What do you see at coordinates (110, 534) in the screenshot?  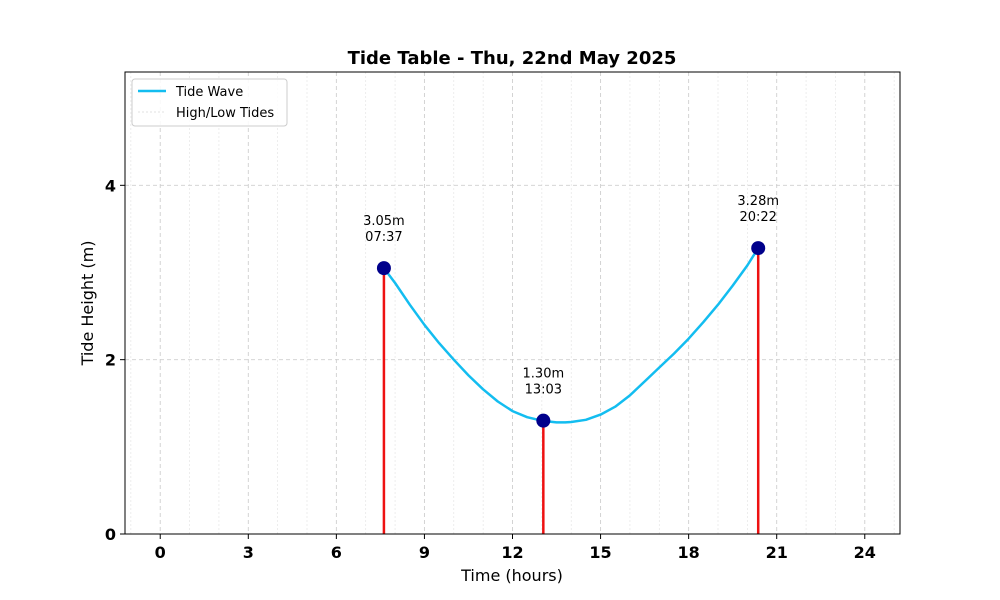 I see `y-tick-label: 0` at bounding box center [110, 534].